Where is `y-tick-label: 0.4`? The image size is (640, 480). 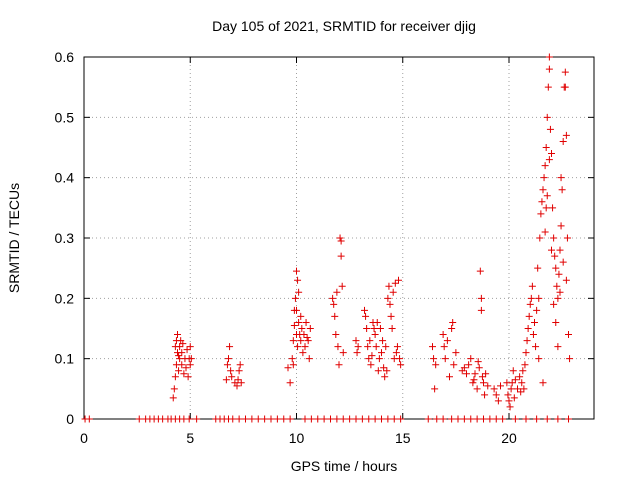 y-tick-label: 0.4 is located at coordinates (65, 178).